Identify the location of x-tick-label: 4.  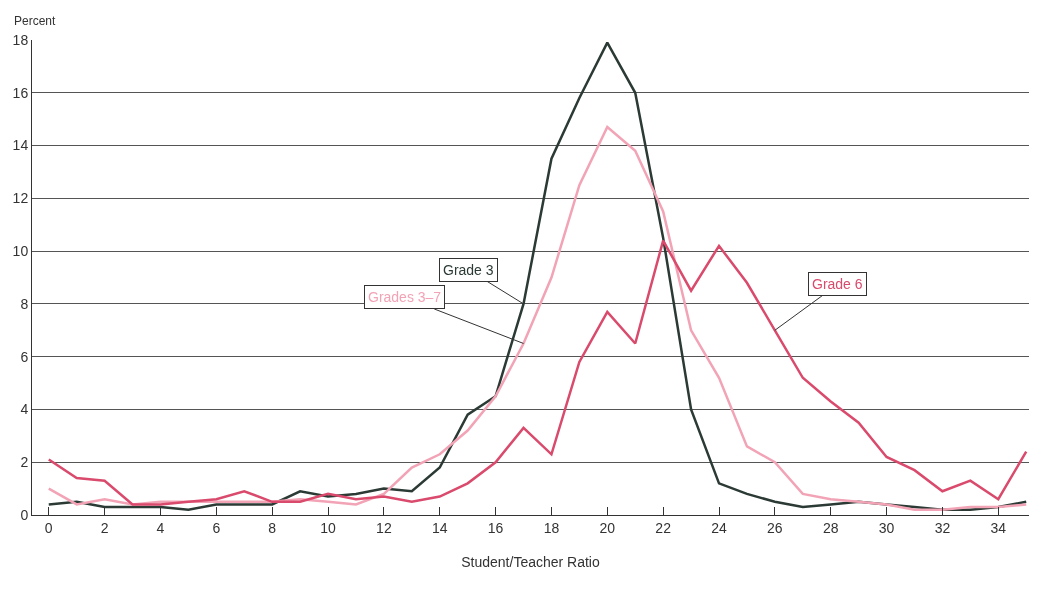
(160, 527).